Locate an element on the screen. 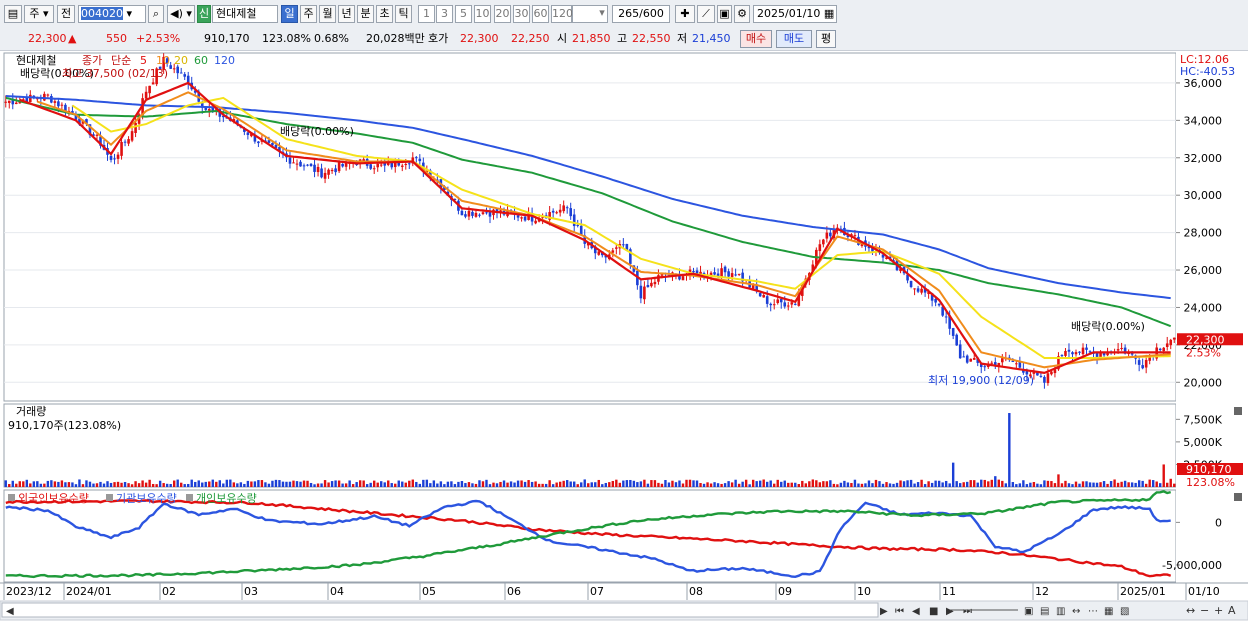 This screenshot has height=624, width=1248. interval-120: 120 is located at coordinates (562, 14).